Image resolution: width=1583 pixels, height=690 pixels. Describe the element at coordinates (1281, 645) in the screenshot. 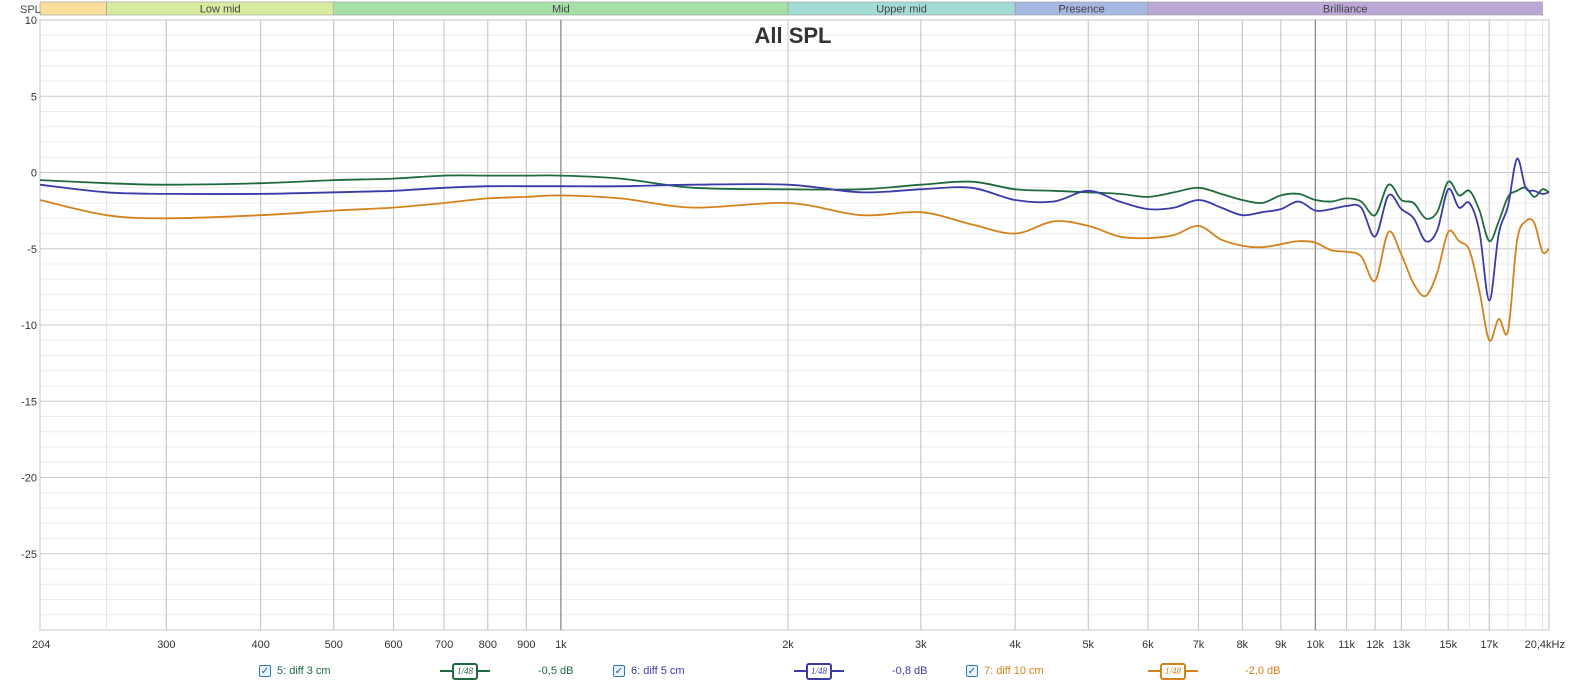

I see `x-tick-label: 9k` at that location.